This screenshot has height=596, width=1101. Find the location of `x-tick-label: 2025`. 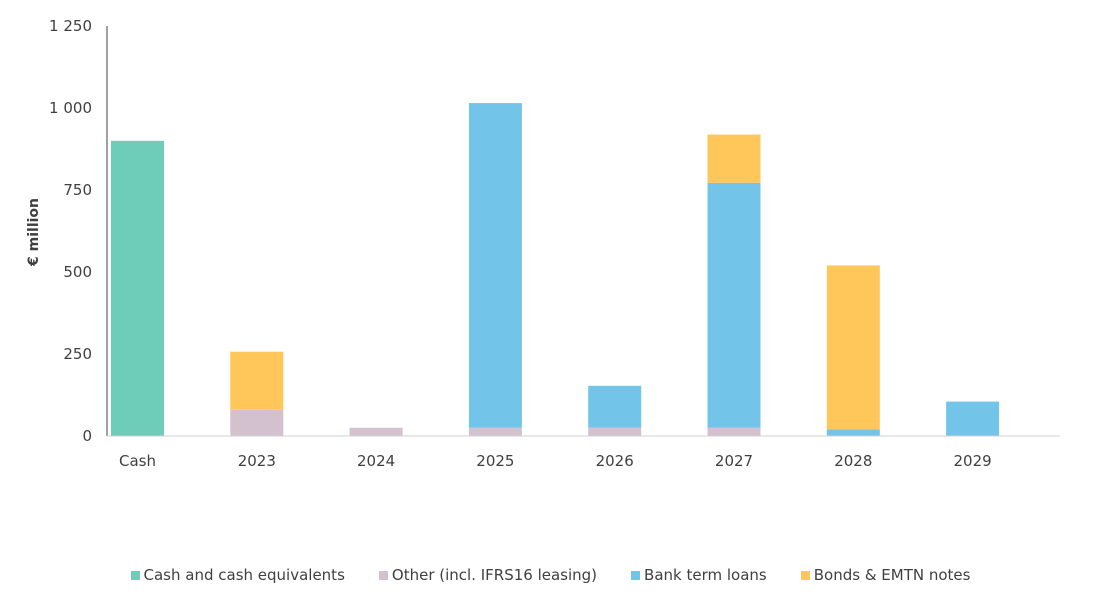

x-tick-label: 2025 is located at coordinates (495, 461).